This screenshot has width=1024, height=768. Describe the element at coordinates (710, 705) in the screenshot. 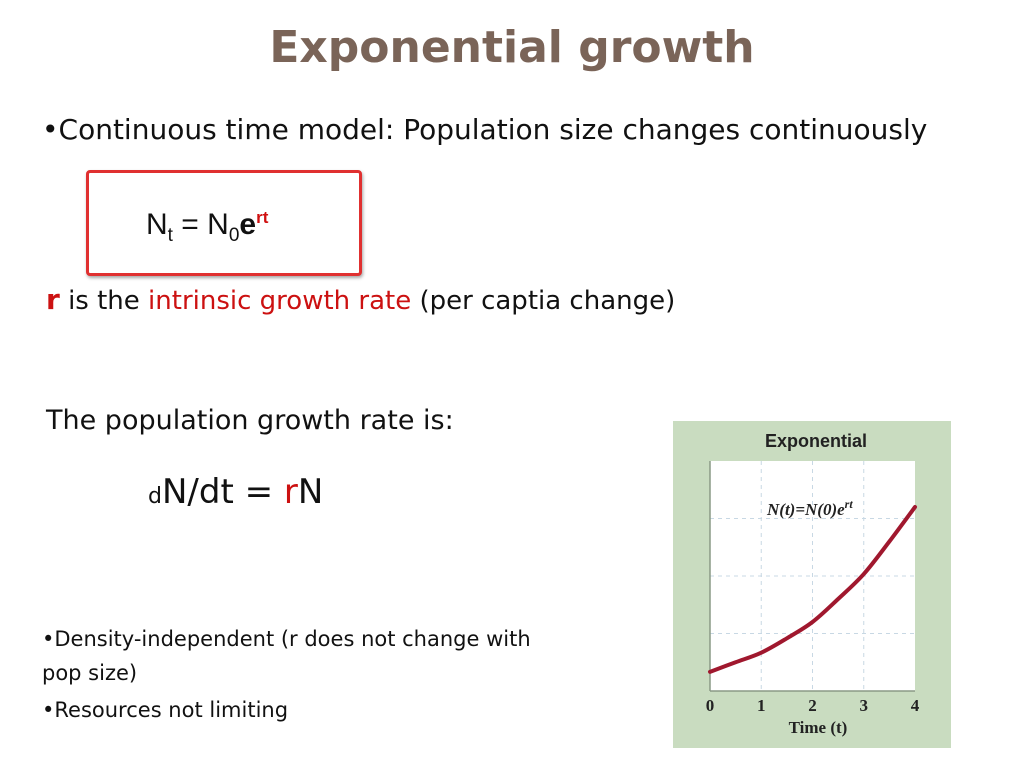

I see `x-tick-label: 0` at that location.